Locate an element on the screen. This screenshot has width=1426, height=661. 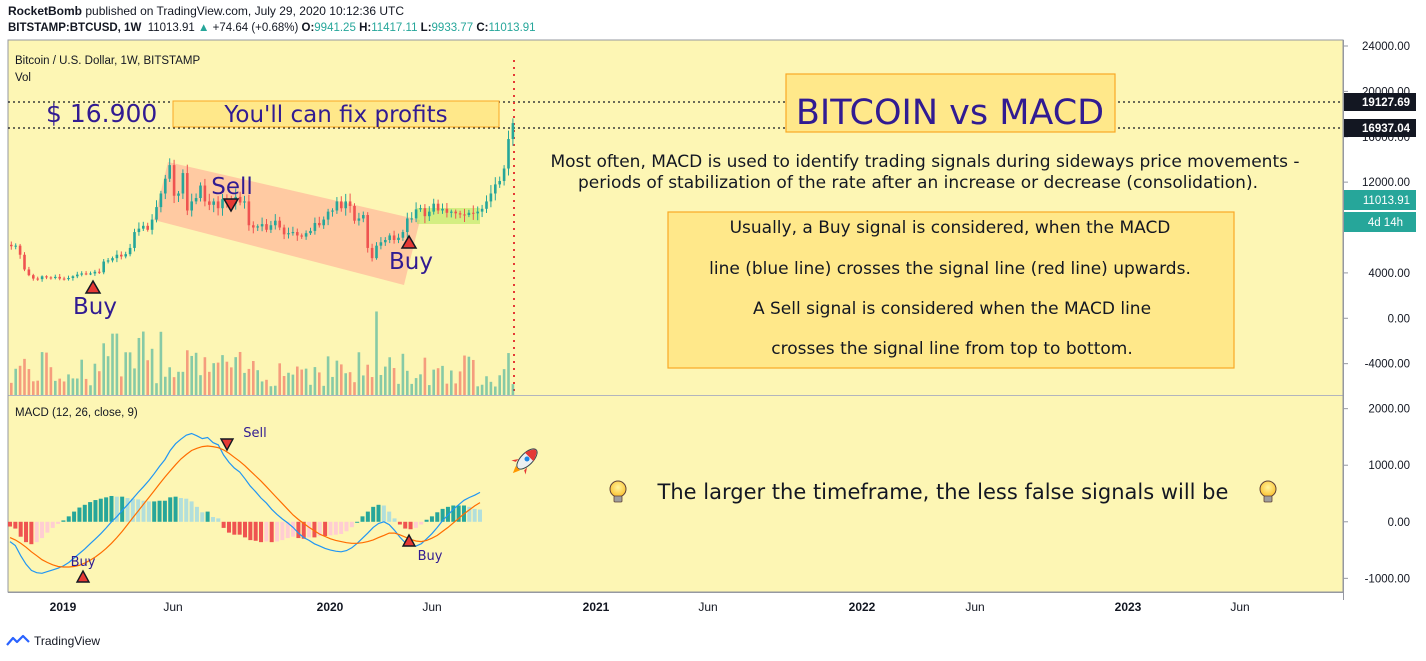
close-value: 11013.91 is located at coordinates (512, 28).